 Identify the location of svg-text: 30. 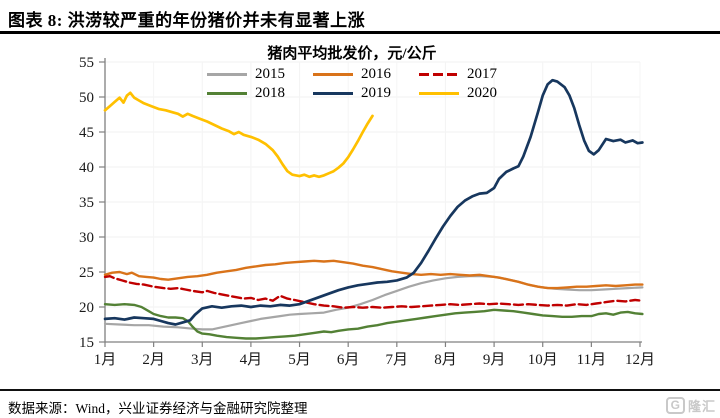
(86, 238).